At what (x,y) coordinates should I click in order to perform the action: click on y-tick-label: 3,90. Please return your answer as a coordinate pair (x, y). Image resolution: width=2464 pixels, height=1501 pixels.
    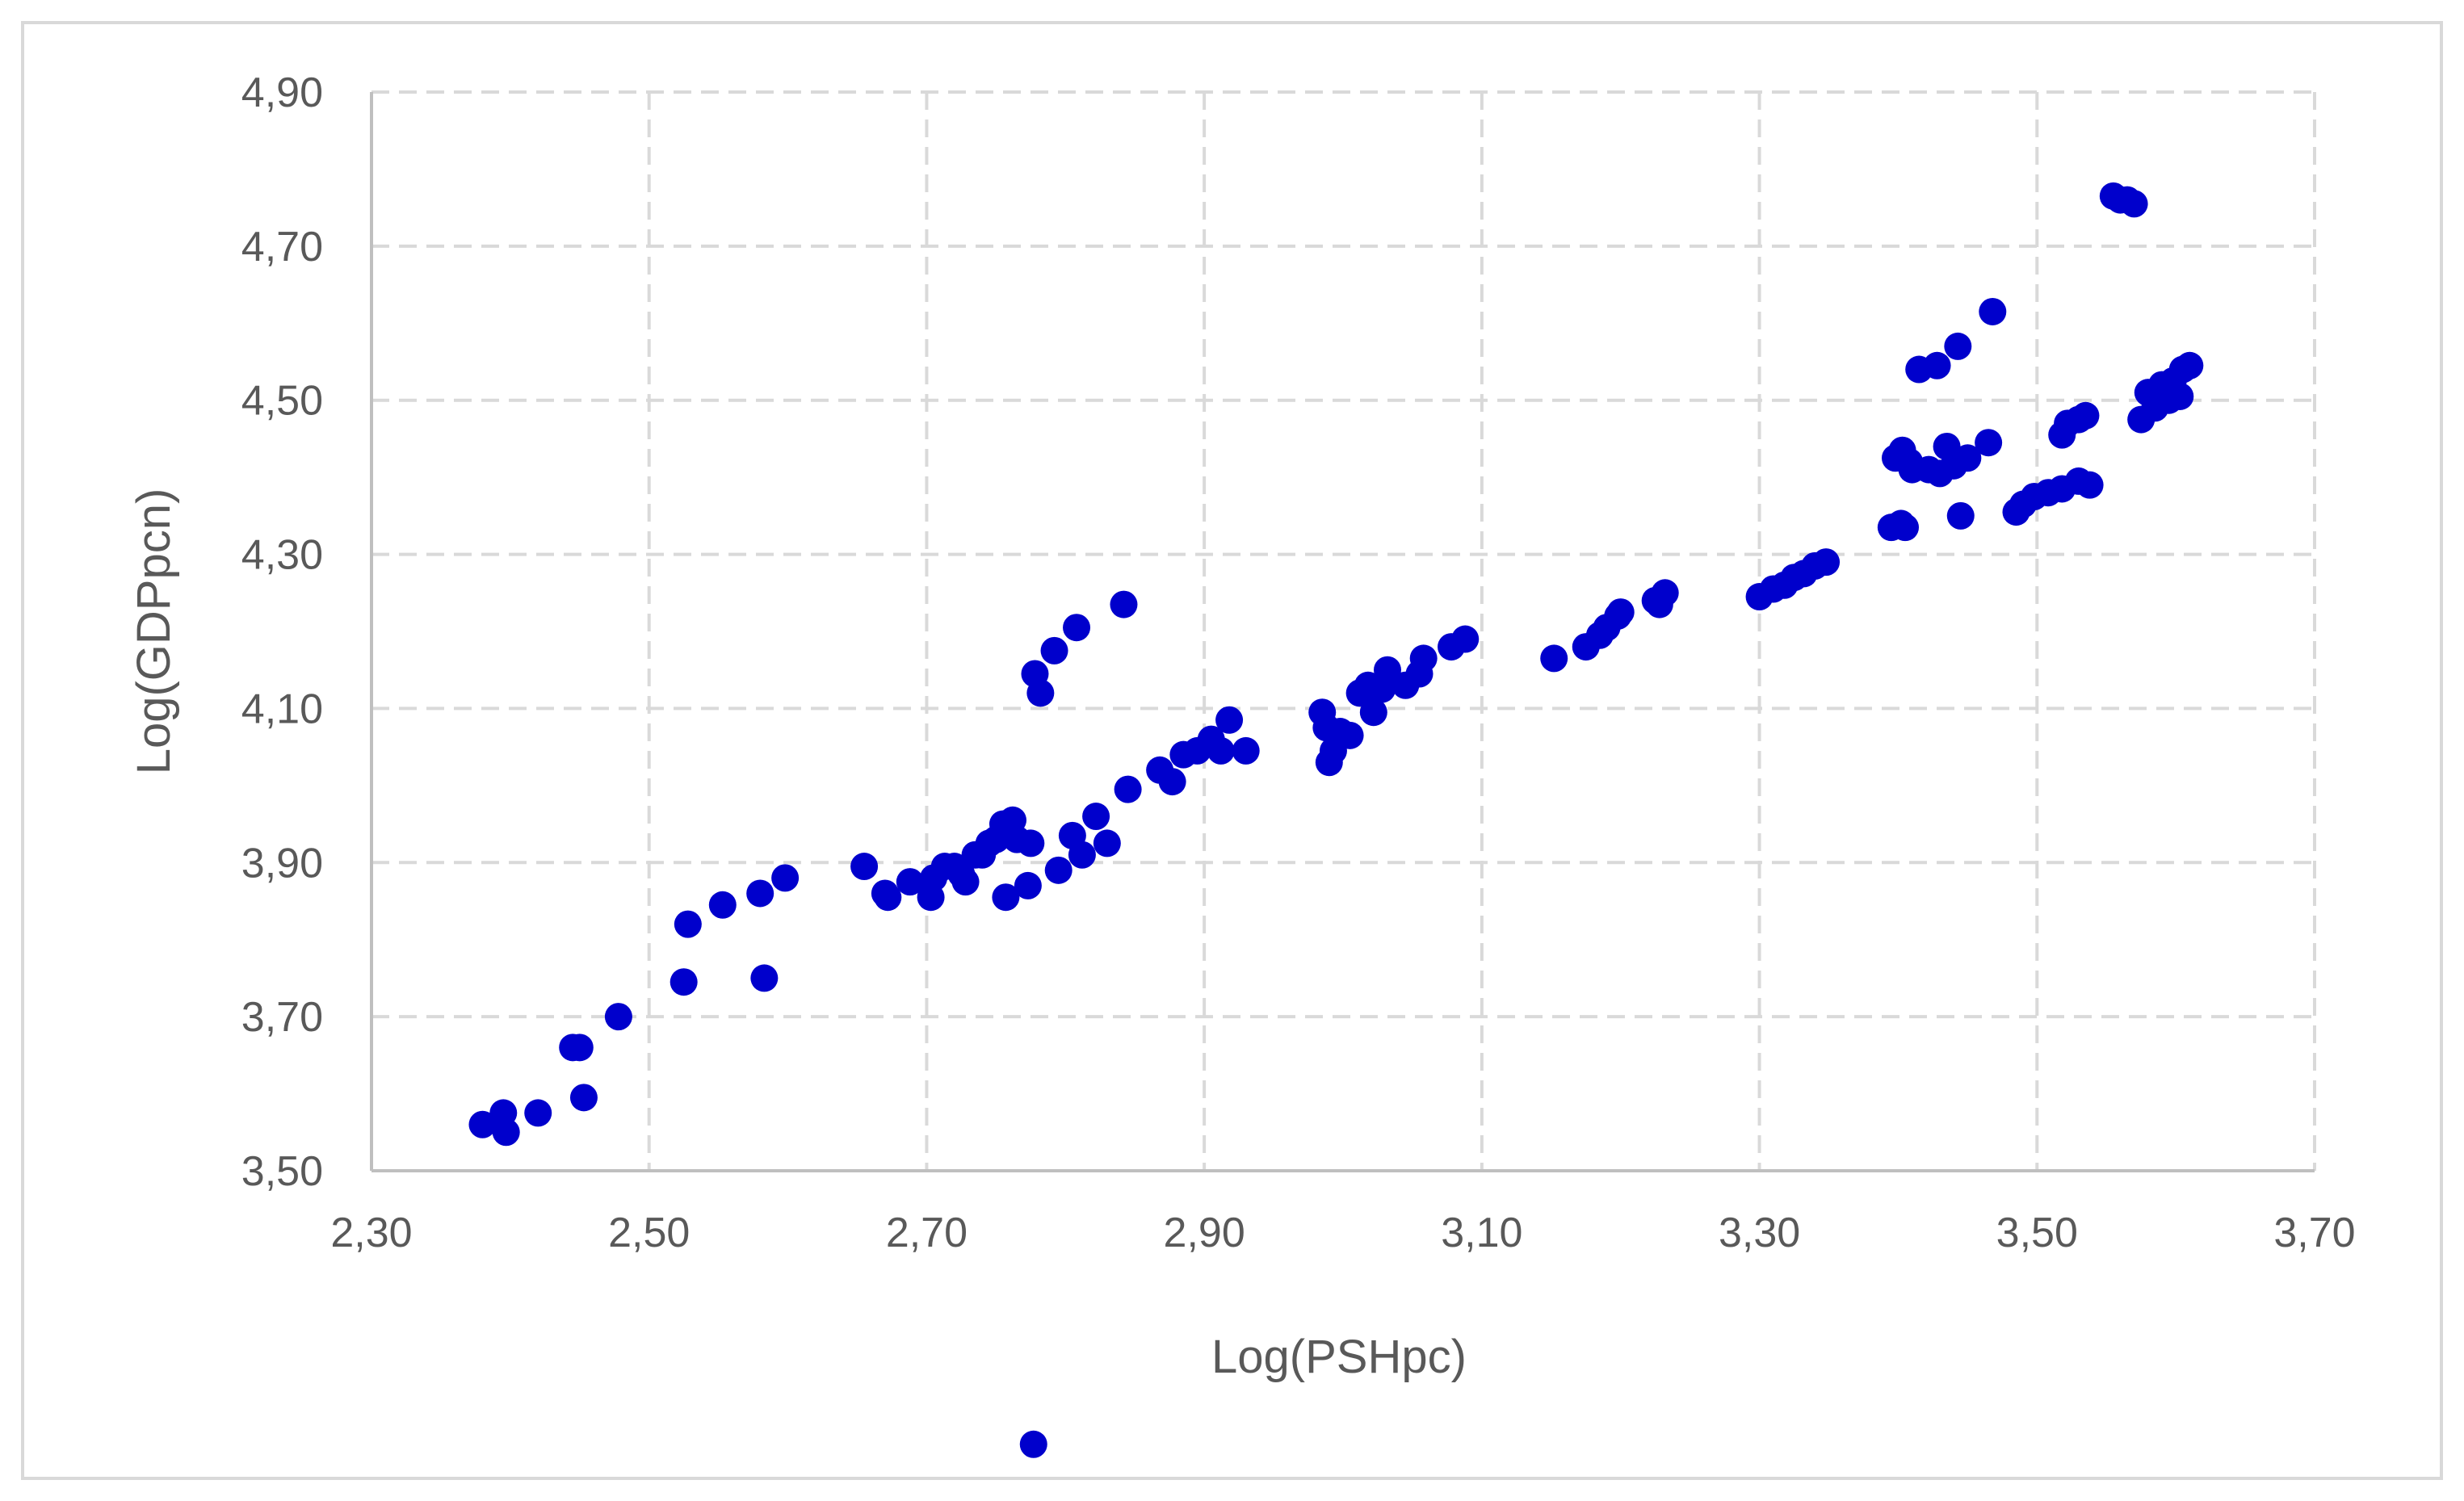
    Looking at the image, I should click on (282, 863).